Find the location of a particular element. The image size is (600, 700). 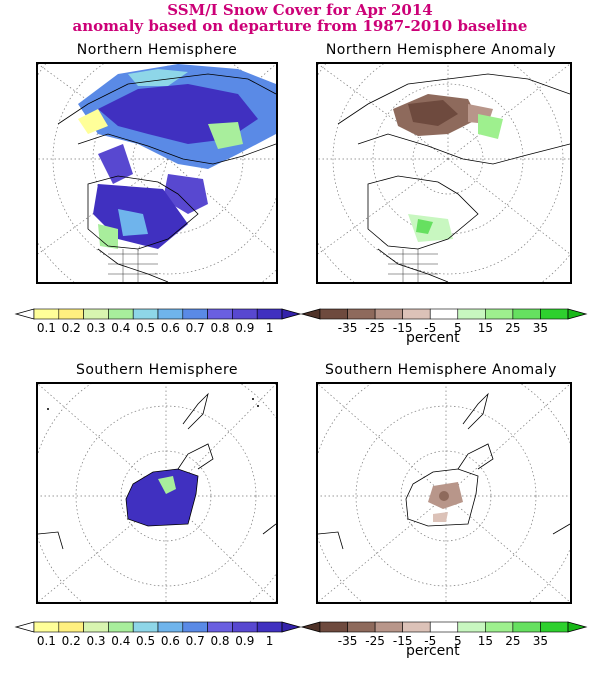

colorbar-tick-label-anom-top: 5 is located at coordinates (458, 328).